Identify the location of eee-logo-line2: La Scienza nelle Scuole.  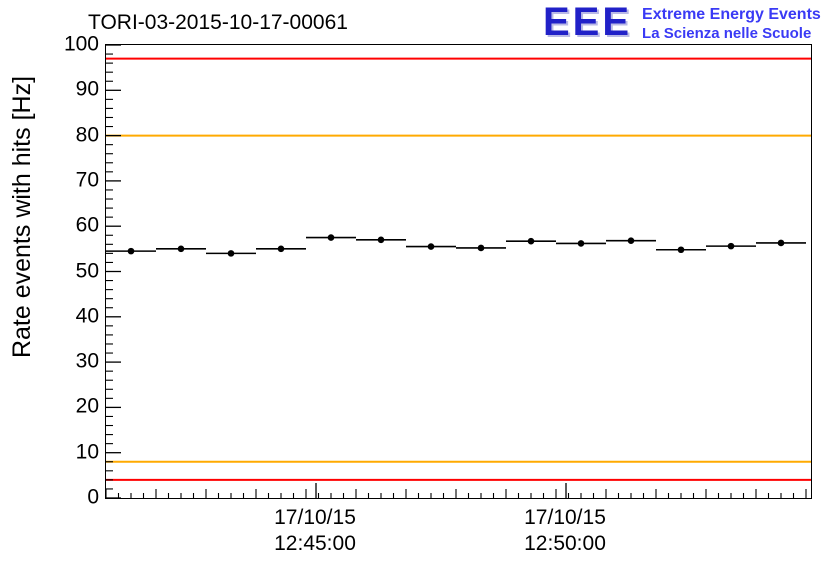
(727, 33).